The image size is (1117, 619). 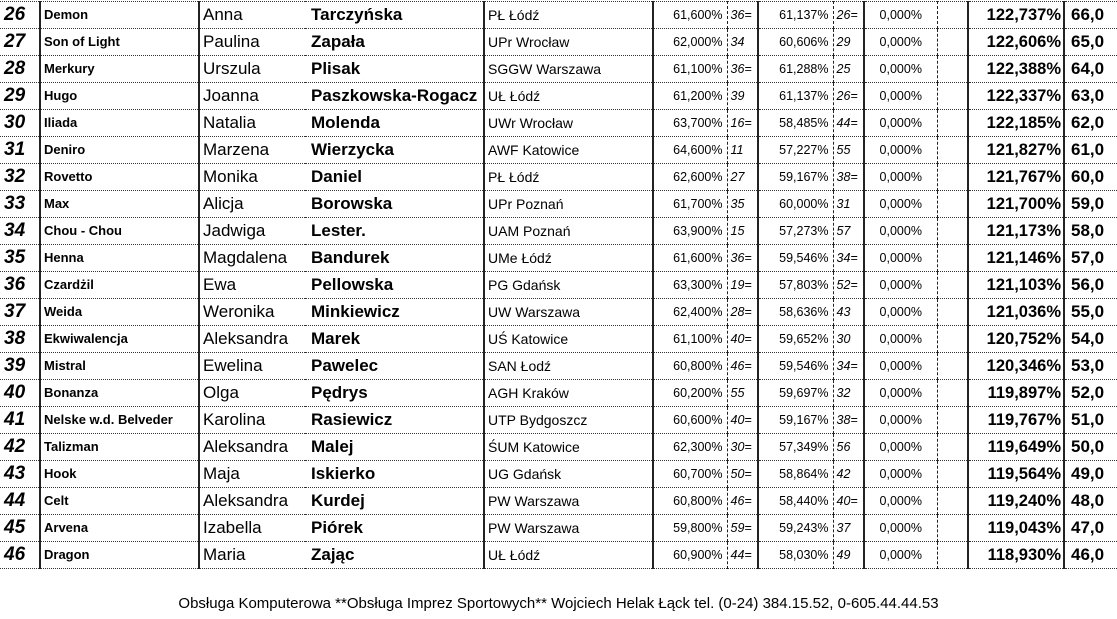 I want to click on score-2-cell: 58,636%, so click(x=795, y=312).